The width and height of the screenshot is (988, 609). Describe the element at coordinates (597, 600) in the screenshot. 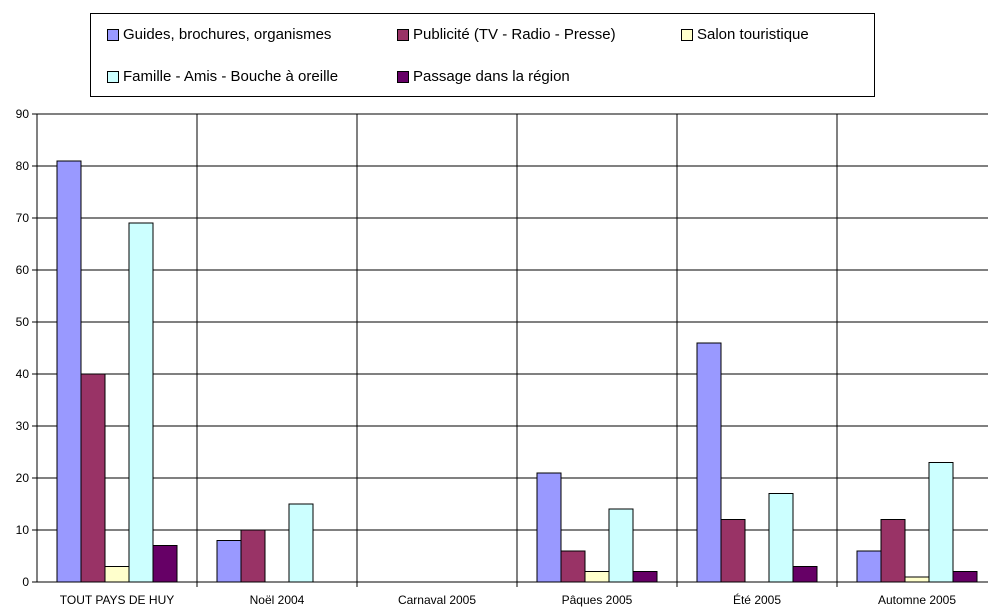

I see `x-tick-label-3: Pâques 2005` at that location.